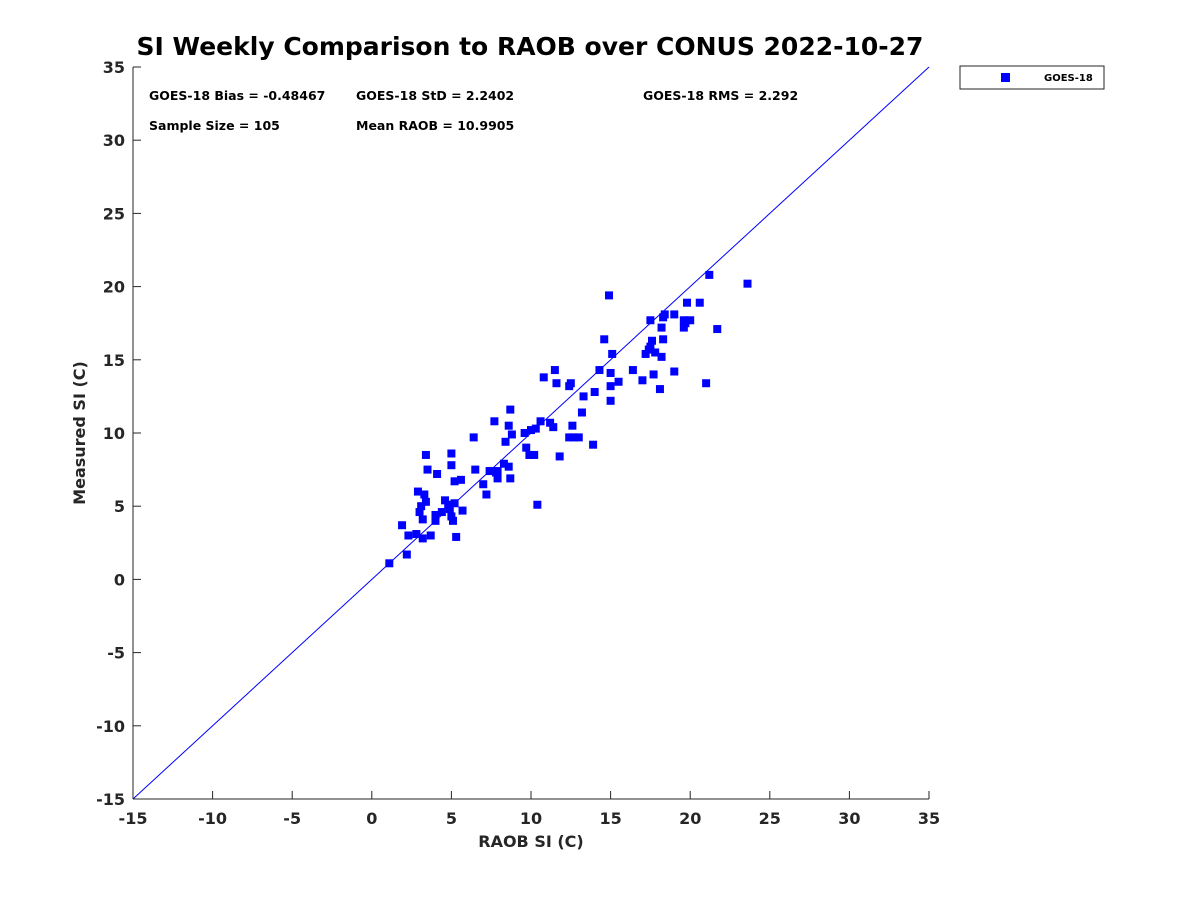 The height and width of the screenshot is (900, 1200). Describe the element at coordinates (114, 360) in the screenshot. I see `y-tick-label: 15` at that location.